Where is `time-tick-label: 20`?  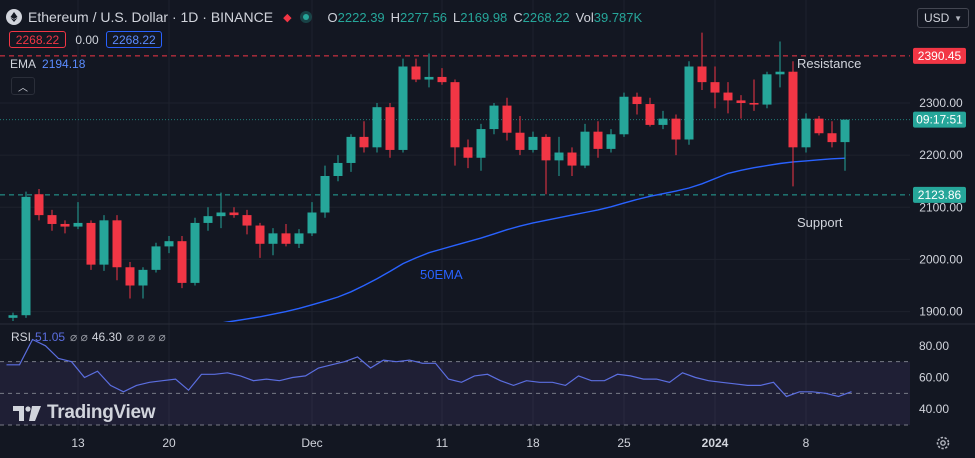 time-tick-label: 20 is located at coordinates (169, 443).